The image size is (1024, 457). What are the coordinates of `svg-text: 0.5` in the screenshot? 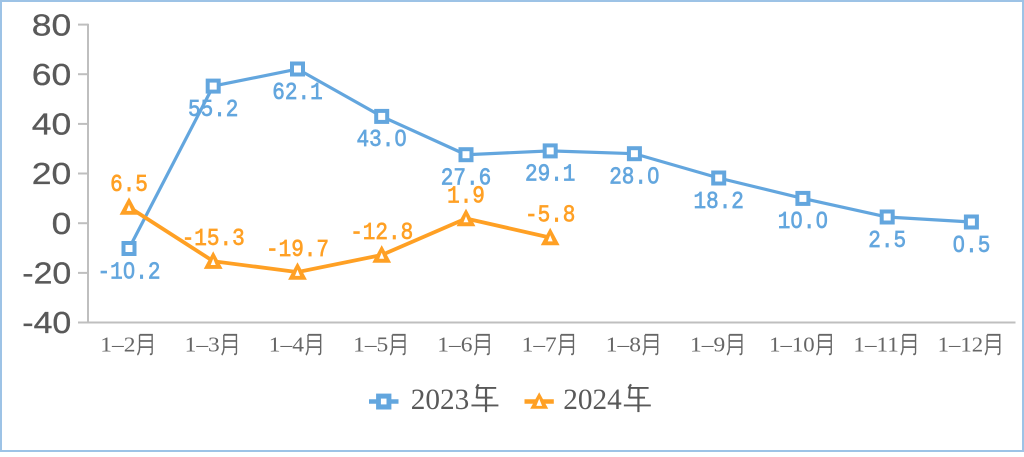 It's located at (972, 246).